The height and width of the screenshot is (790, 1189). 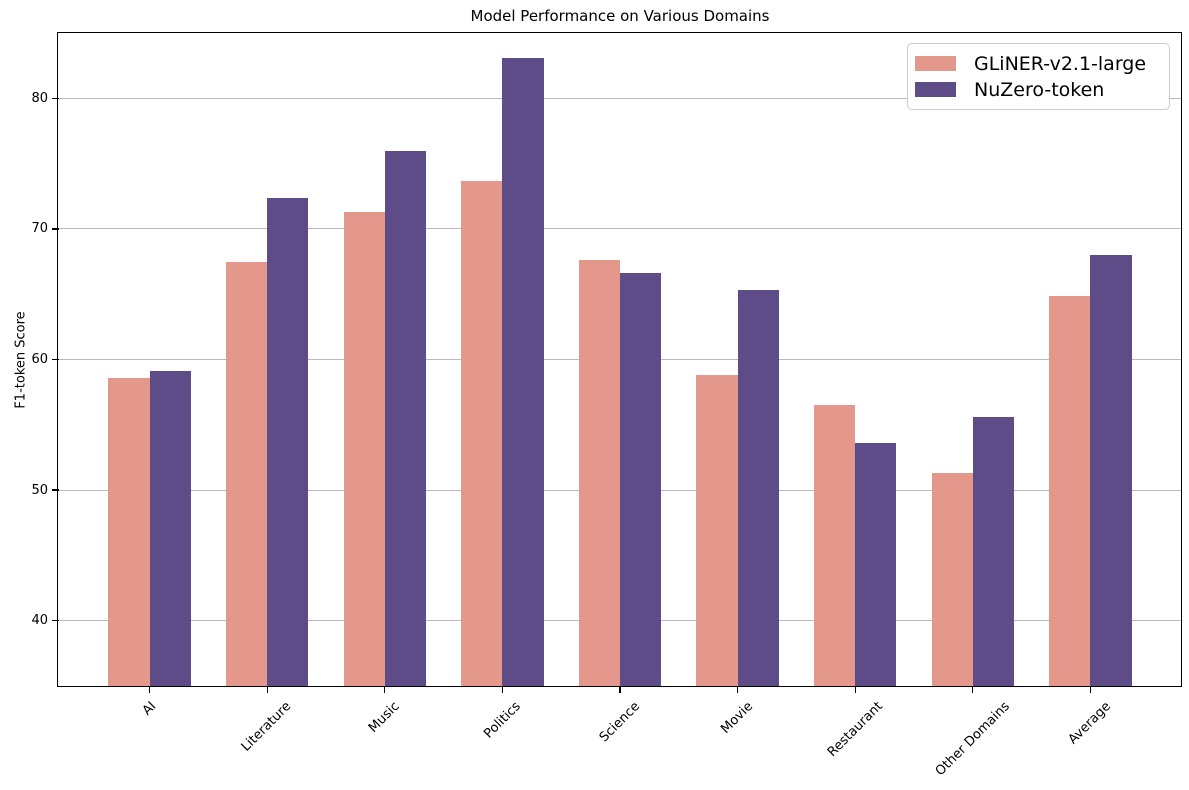 What do you see at coordinates (737, 689) in the screenshot?
I see `x-tick-mark-movie` at bounding box center [737, 689].